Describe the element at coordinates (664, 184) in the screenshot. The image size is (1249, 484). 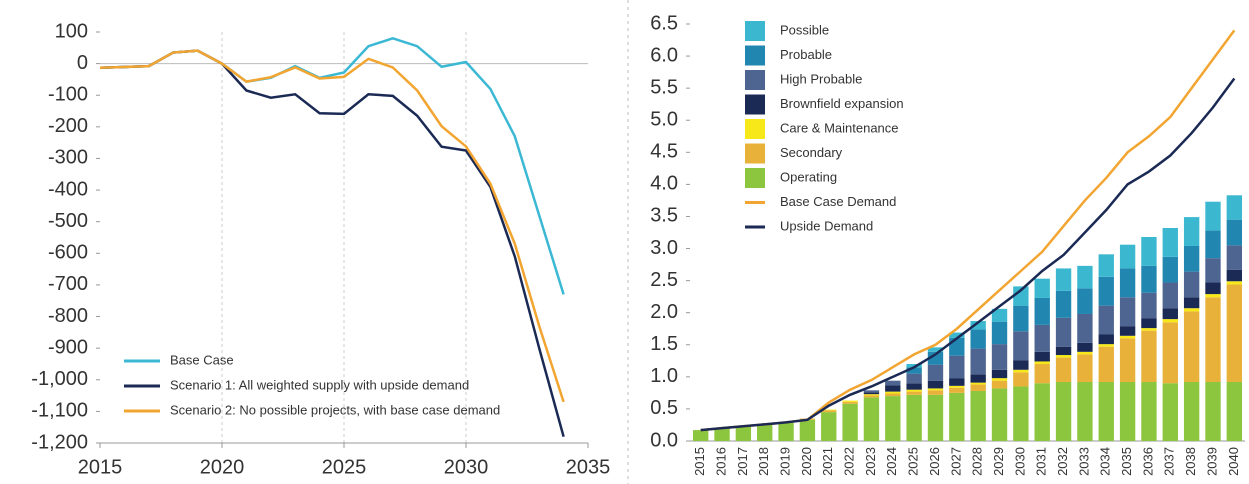
I see `y-tick-label: 4.0` at that location.